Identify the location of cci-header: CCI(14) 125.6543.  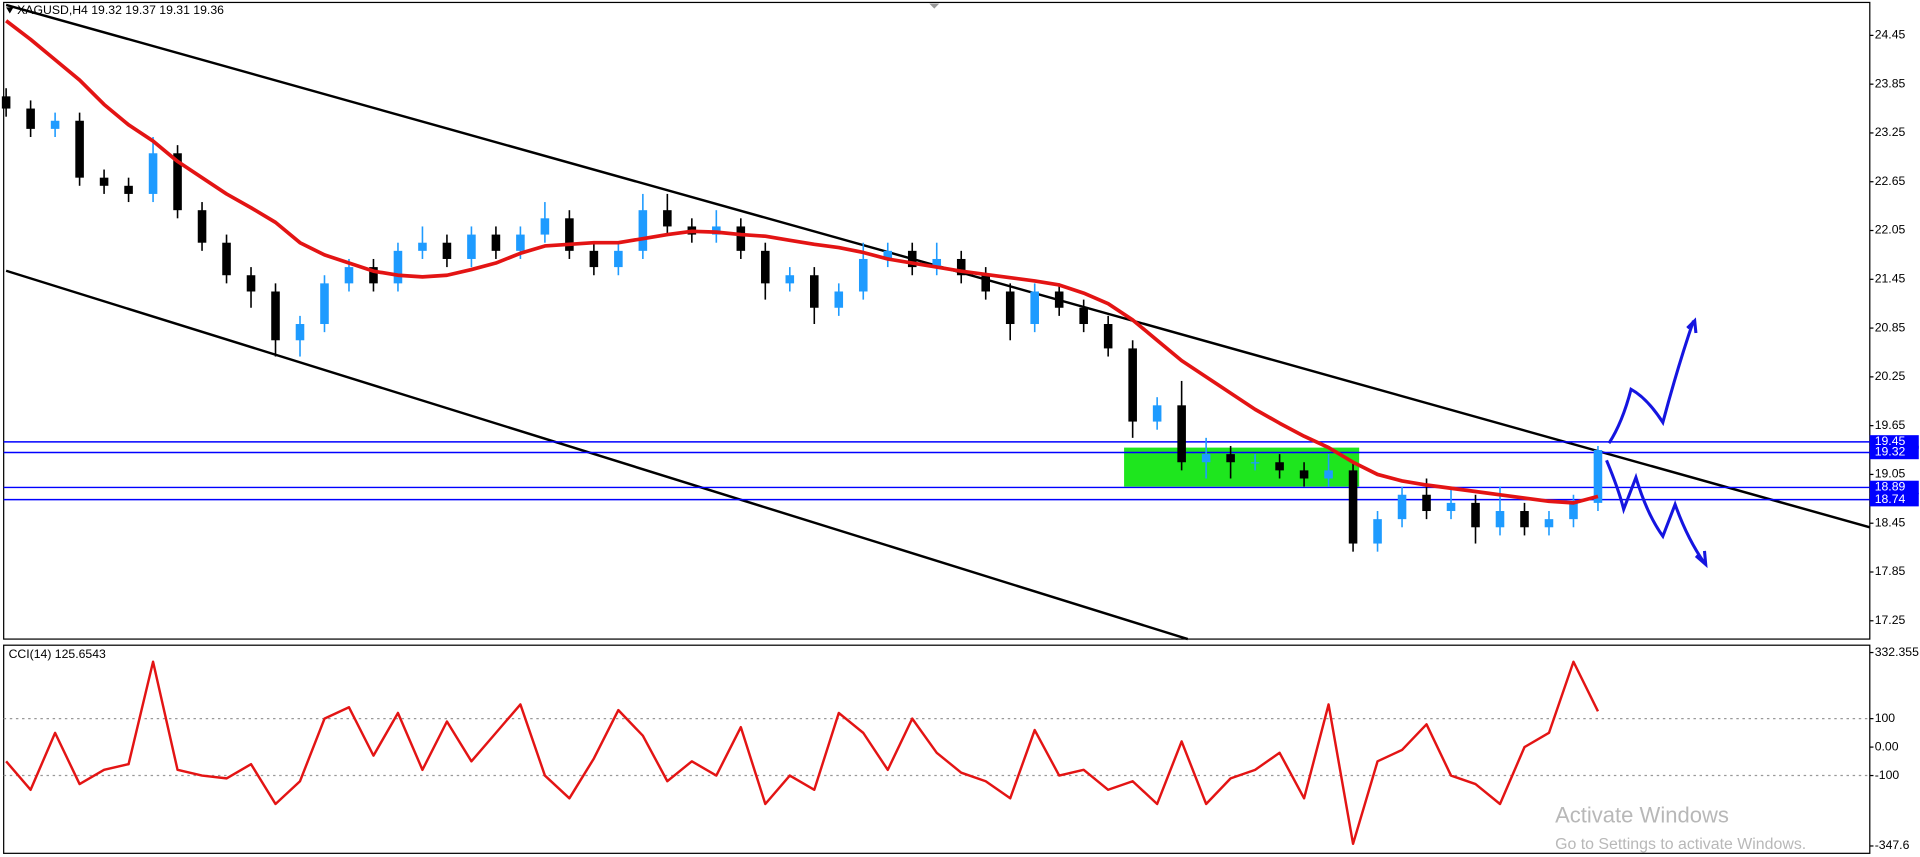
(57, 654).